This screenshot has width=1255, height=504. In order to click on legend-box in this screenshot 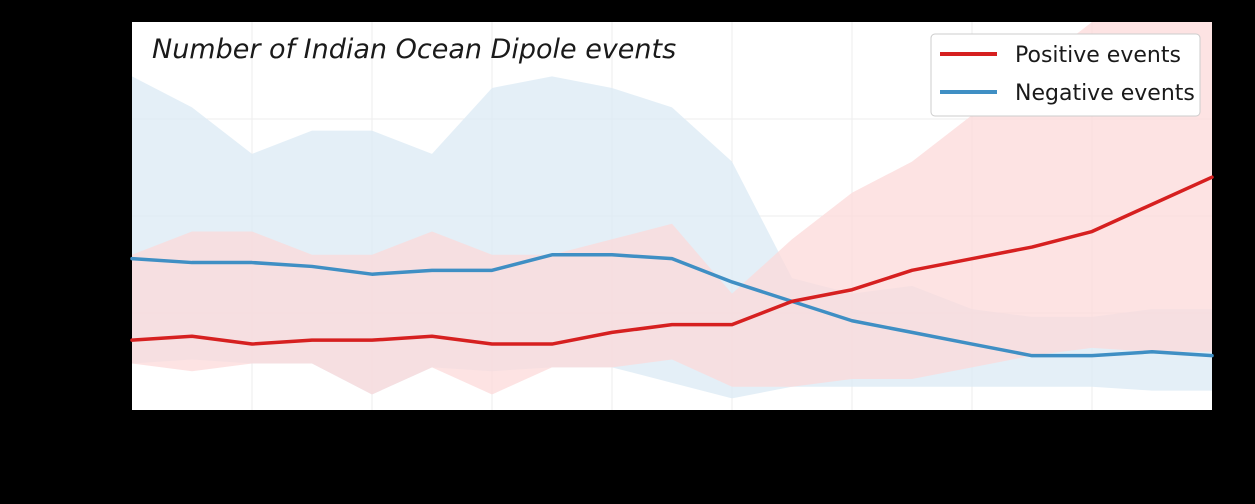, I will do `click(1065, 75)`.